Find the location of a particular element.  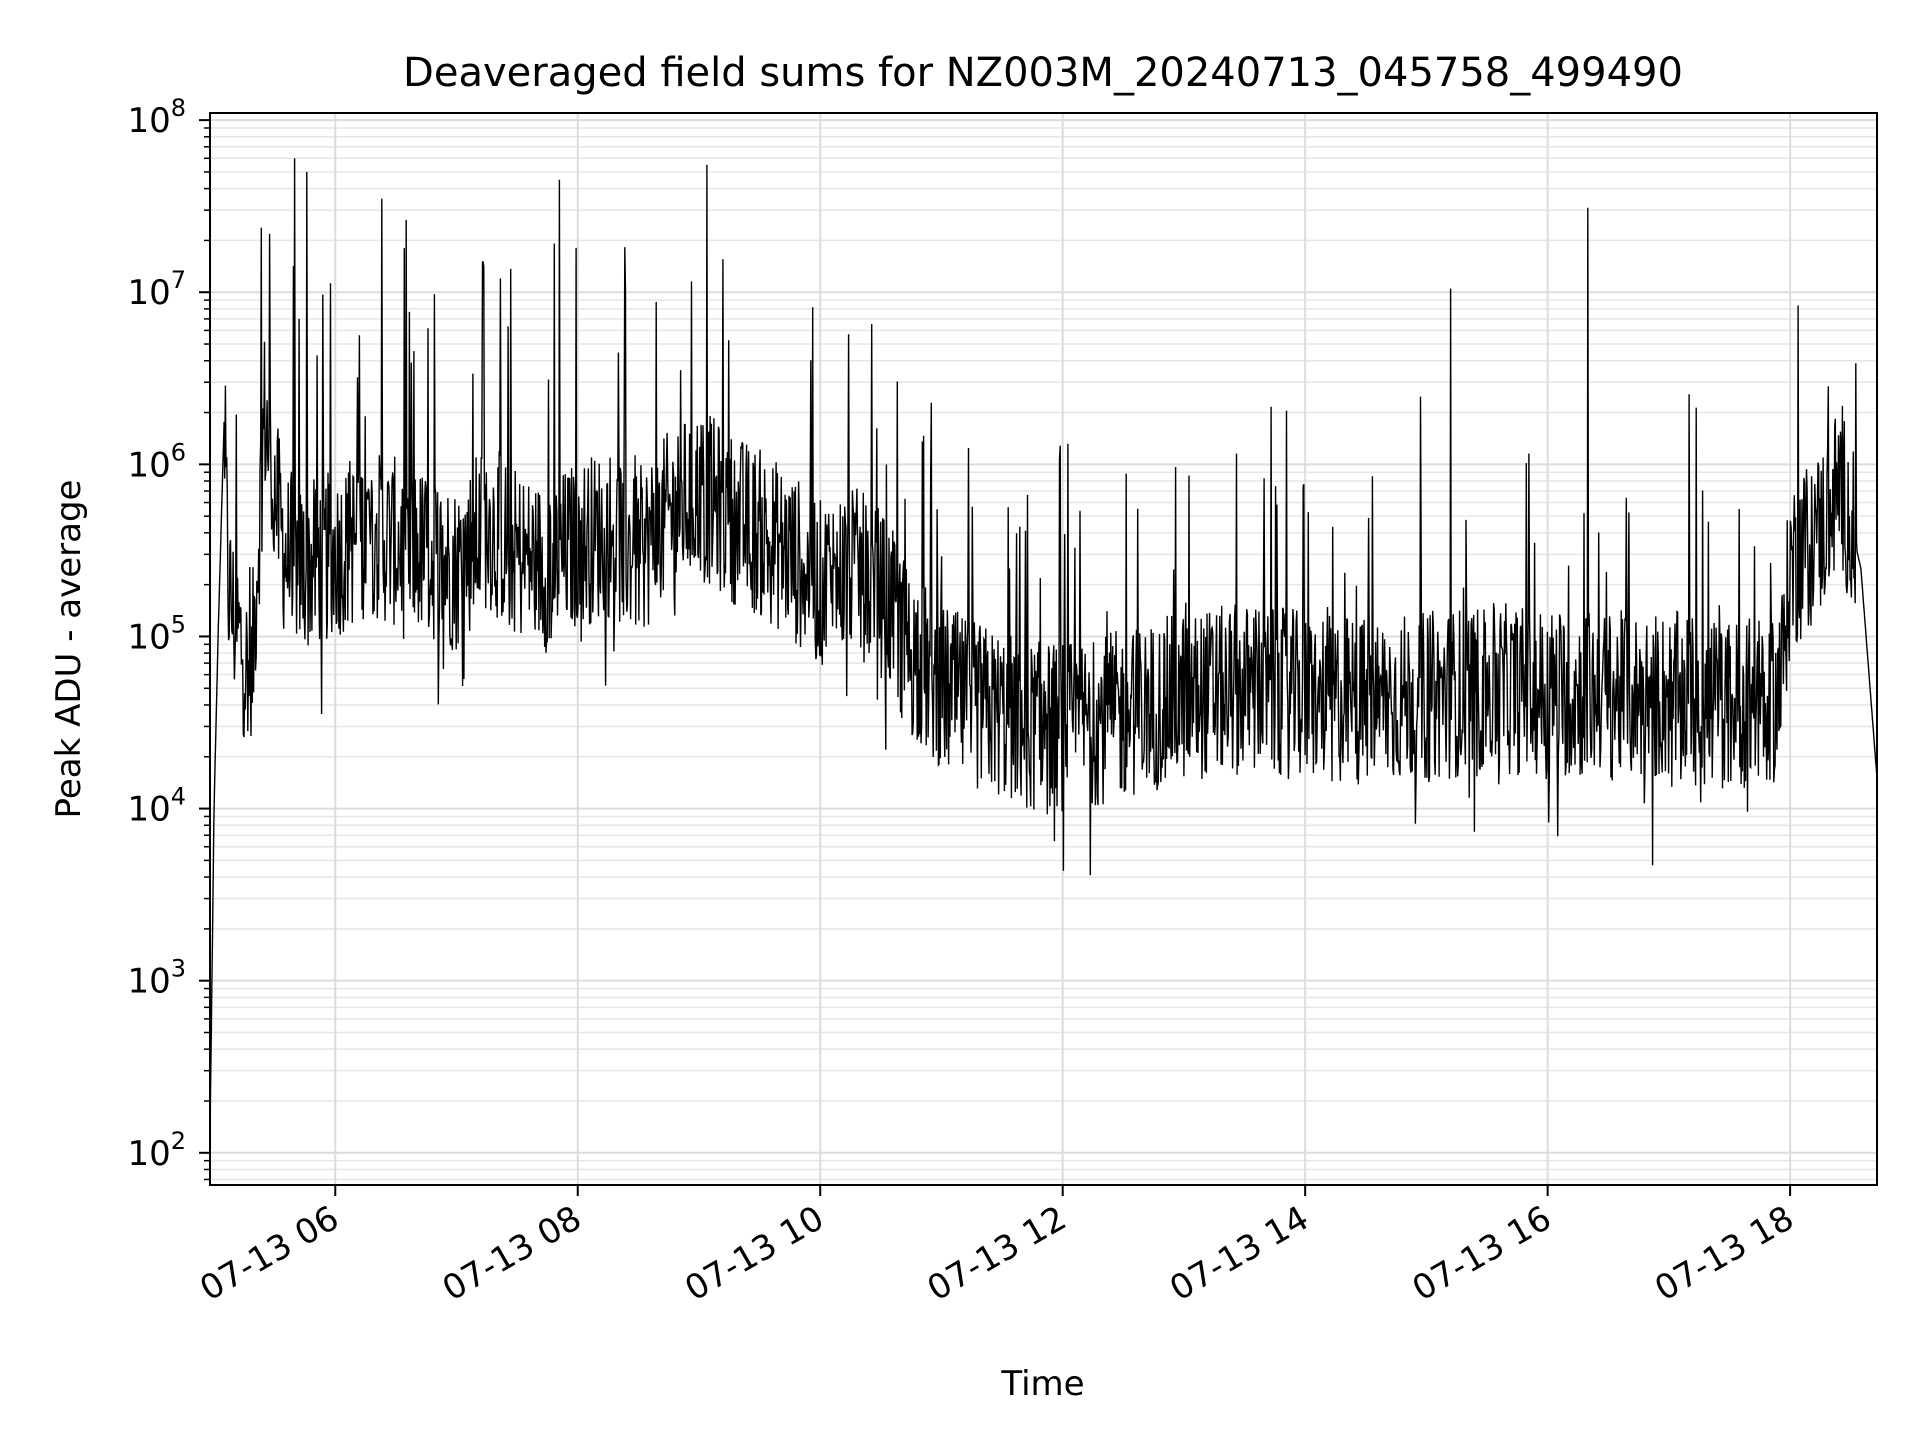

x-tick-label: 07-13 14 is located at coordinates (1239, 1253).